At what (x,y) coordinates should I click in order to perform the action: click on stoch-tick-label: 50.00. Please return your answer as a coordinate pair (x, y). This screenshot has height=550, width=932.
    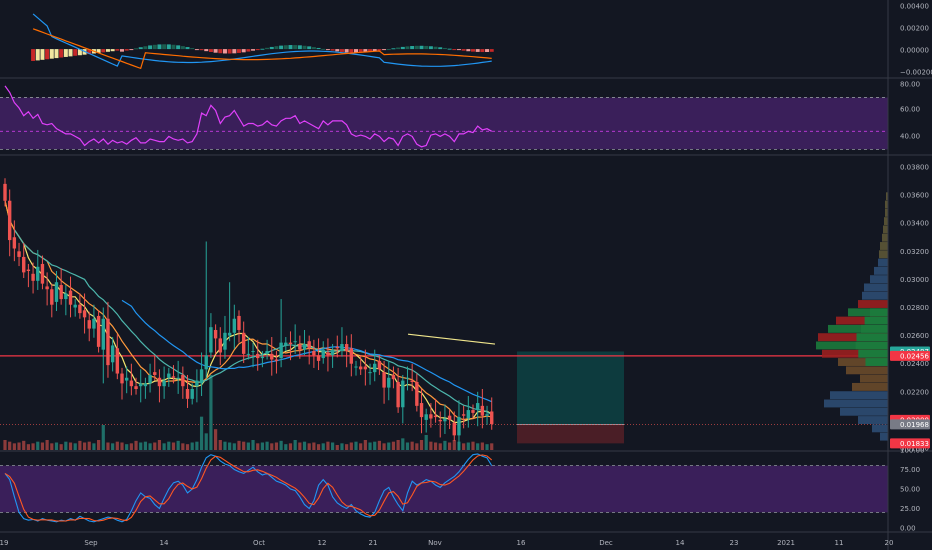
    Looking at the image, I should click on (910, 490).